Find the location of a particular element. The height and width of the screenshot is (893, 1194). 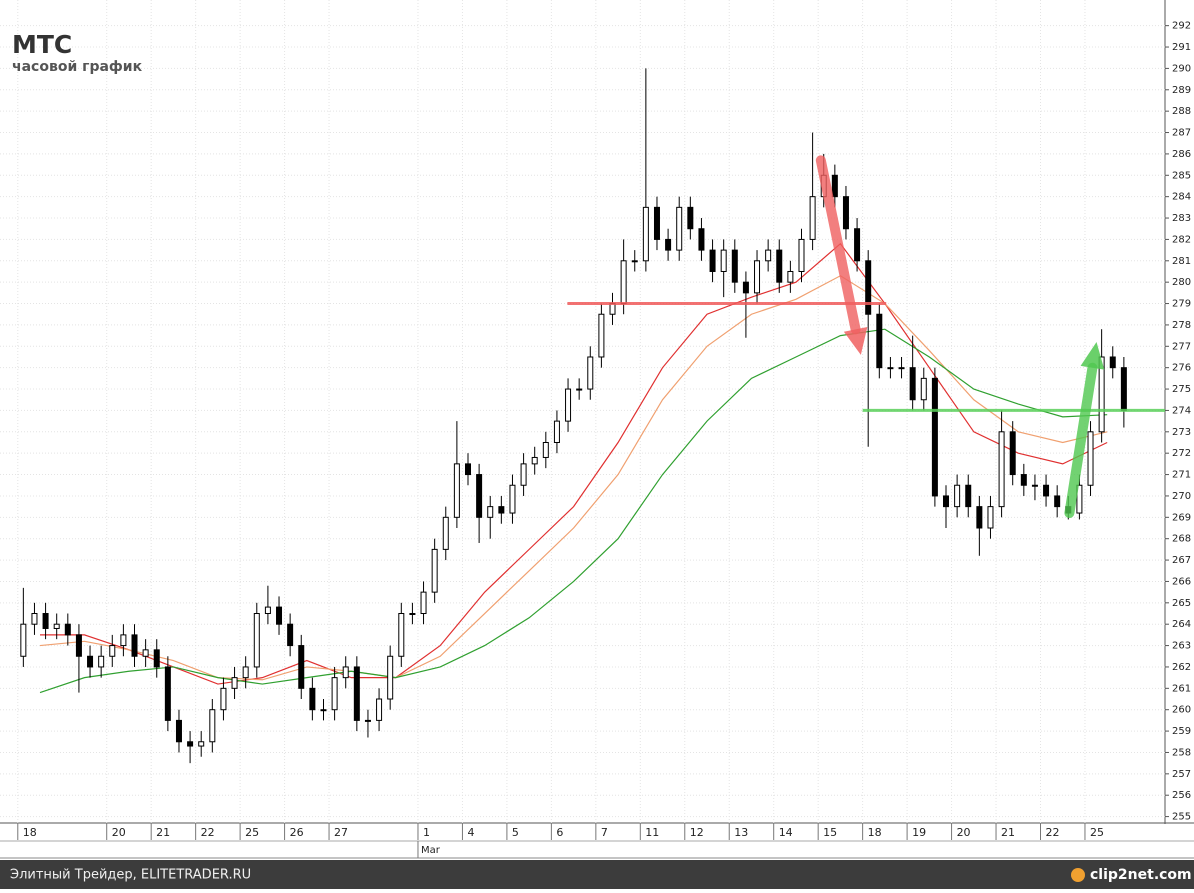

y-tick-label: 287 is located at coordinates (1181, 133).